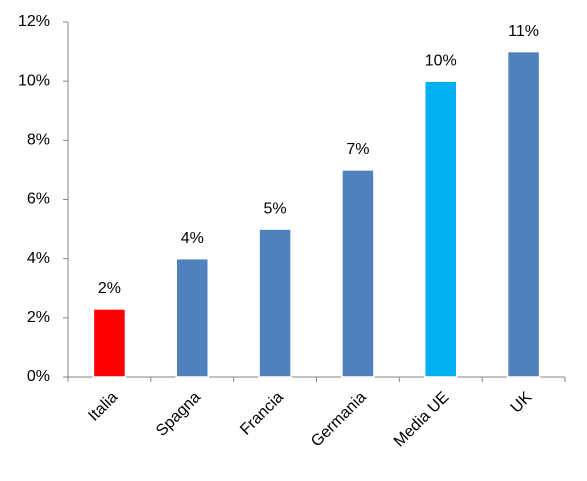 This screenshot has height=481, width=587. What do you see at coordinates (339, 420) in the screenshot?
I see `x-tick-label: Germania` at bounding box center [339, 420].